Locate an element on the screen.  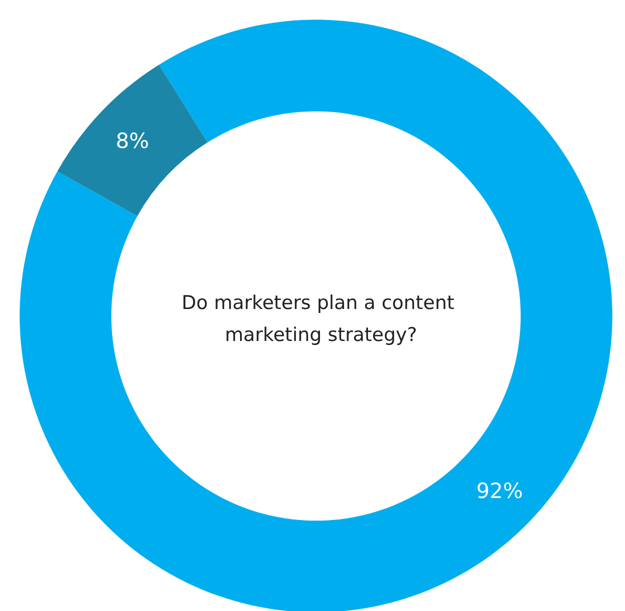
text: Do marketers plan a content marketing strategy? is located at coordinates (321, 319).